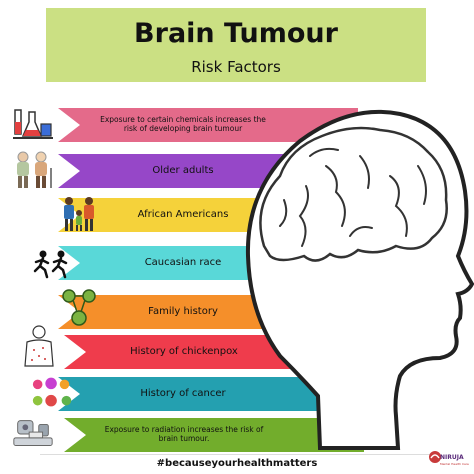 The image size is (474, 474). What do you see at coordinates (183, 312) in the screenshot?
I see `risk-factor-label: Family history` at bounding box center [183, 312].